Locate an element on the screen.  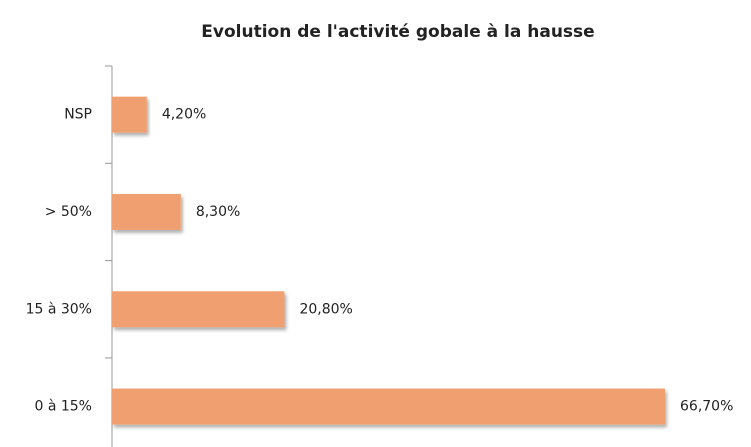
value-label: 66,70% is located at coordinates (706, 407).